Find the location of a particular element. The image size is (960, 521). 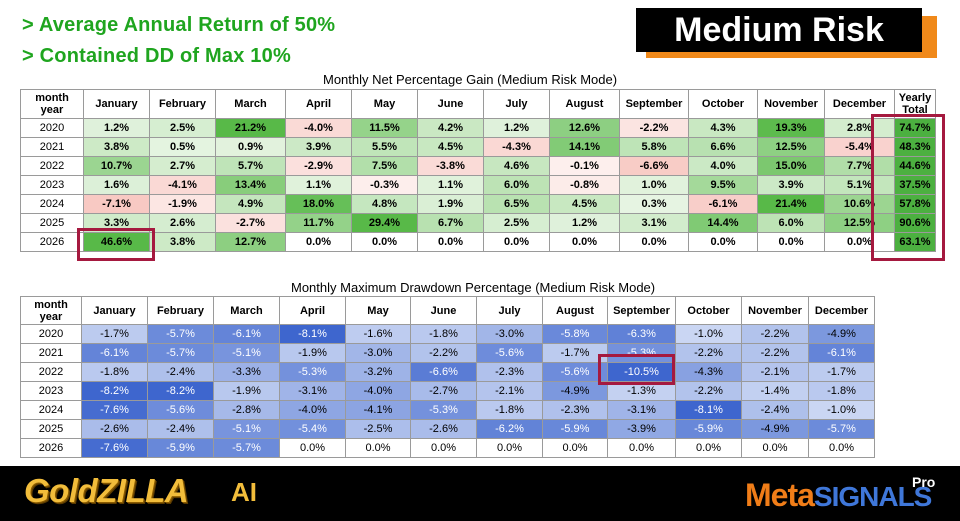

value-cell: 2.6% is located at coordinates (182, 223).